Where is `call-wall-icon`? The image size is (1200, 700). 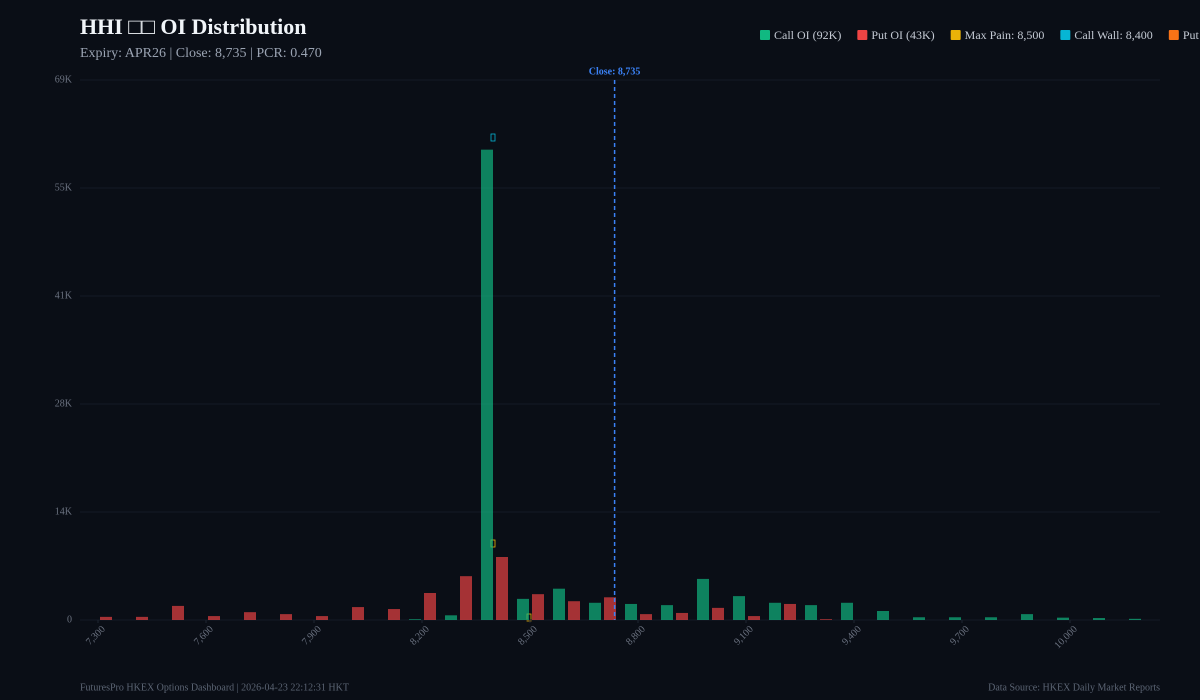 call-wall-icon is located at coordinates (493, 137).